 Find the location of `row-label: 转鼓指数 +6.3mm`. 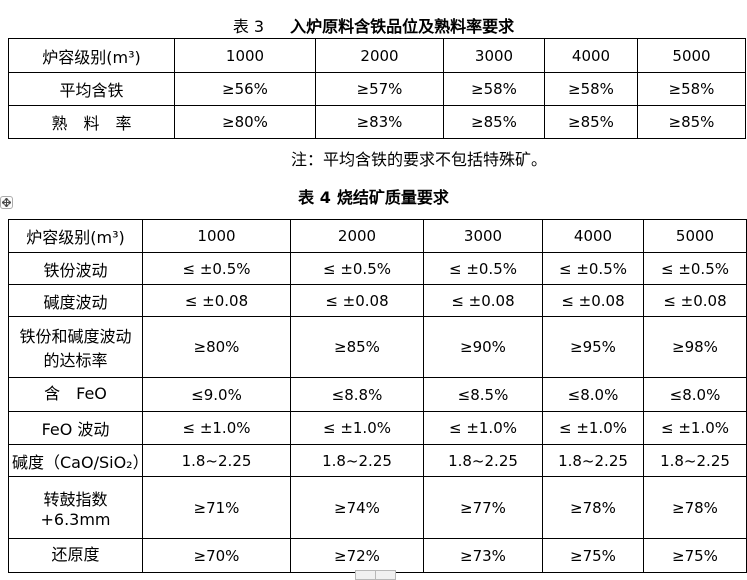

row-label: 转鼓指数 +6.3mm is located at coordinates (75, 507).